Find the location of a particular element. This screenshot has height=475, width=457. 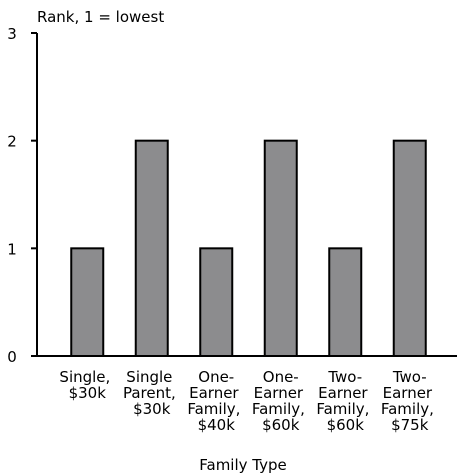

y-tick-label: 2 is located at coordinates (12, 142).